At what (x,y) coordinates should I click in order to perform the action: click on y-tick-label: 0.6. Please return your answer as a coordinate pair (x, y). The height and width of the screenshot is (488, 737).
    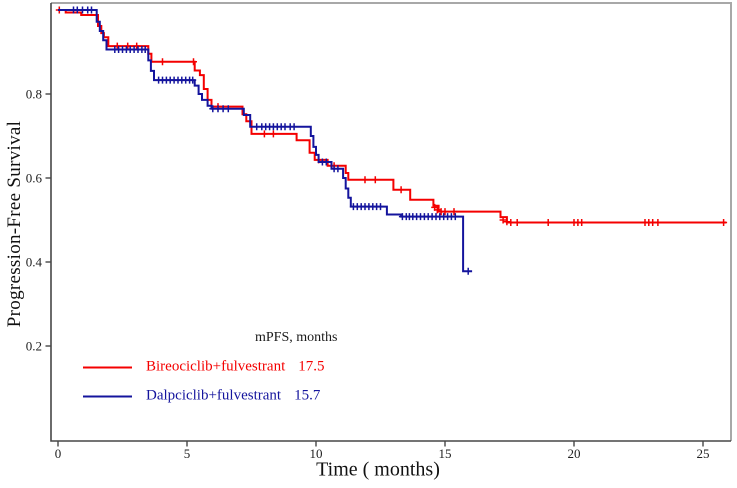
    Looking at the image, I should click on (34, 178).